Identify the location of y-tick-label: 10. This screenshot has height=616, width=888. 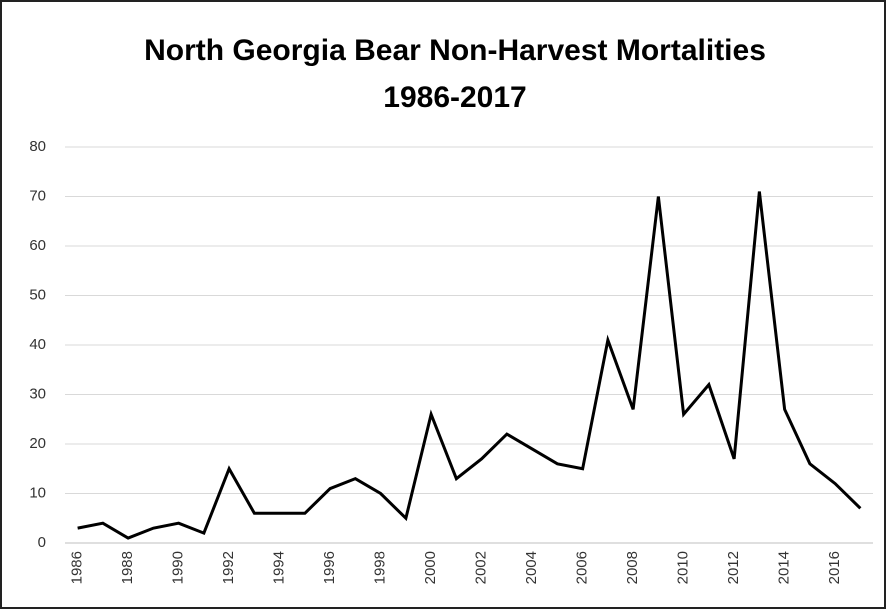
(37, 492).